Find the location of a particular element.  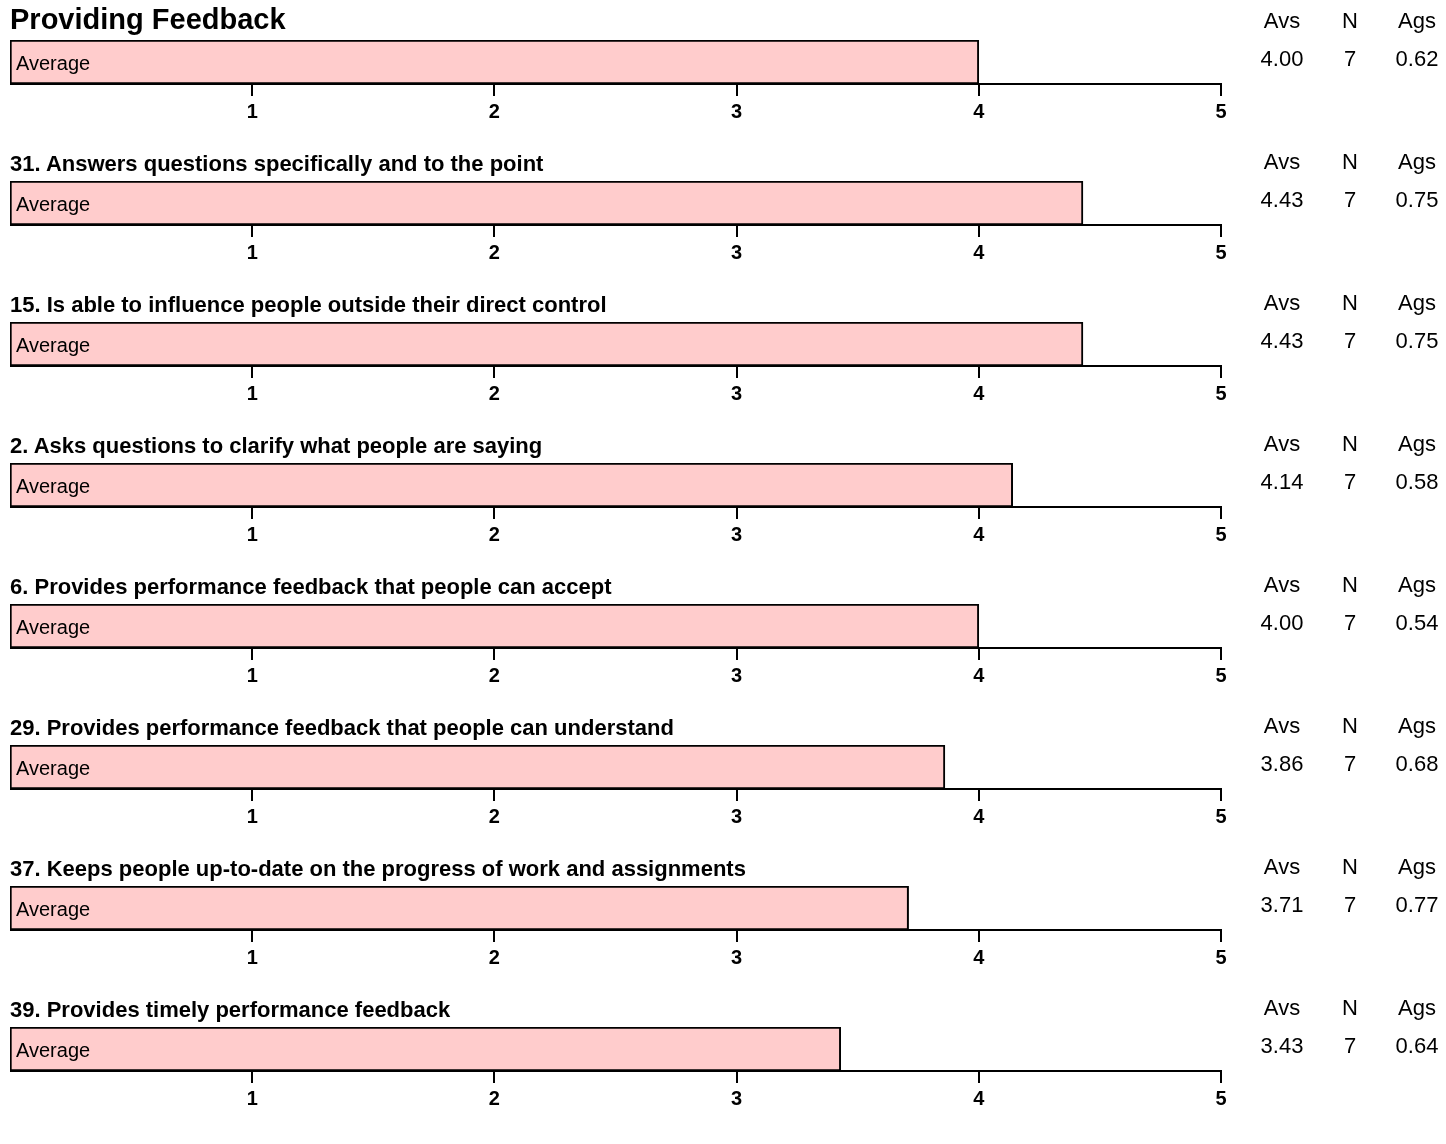

chart-title: 29. Provides performance feedback that people can understand is located at coordinates (342, 728).